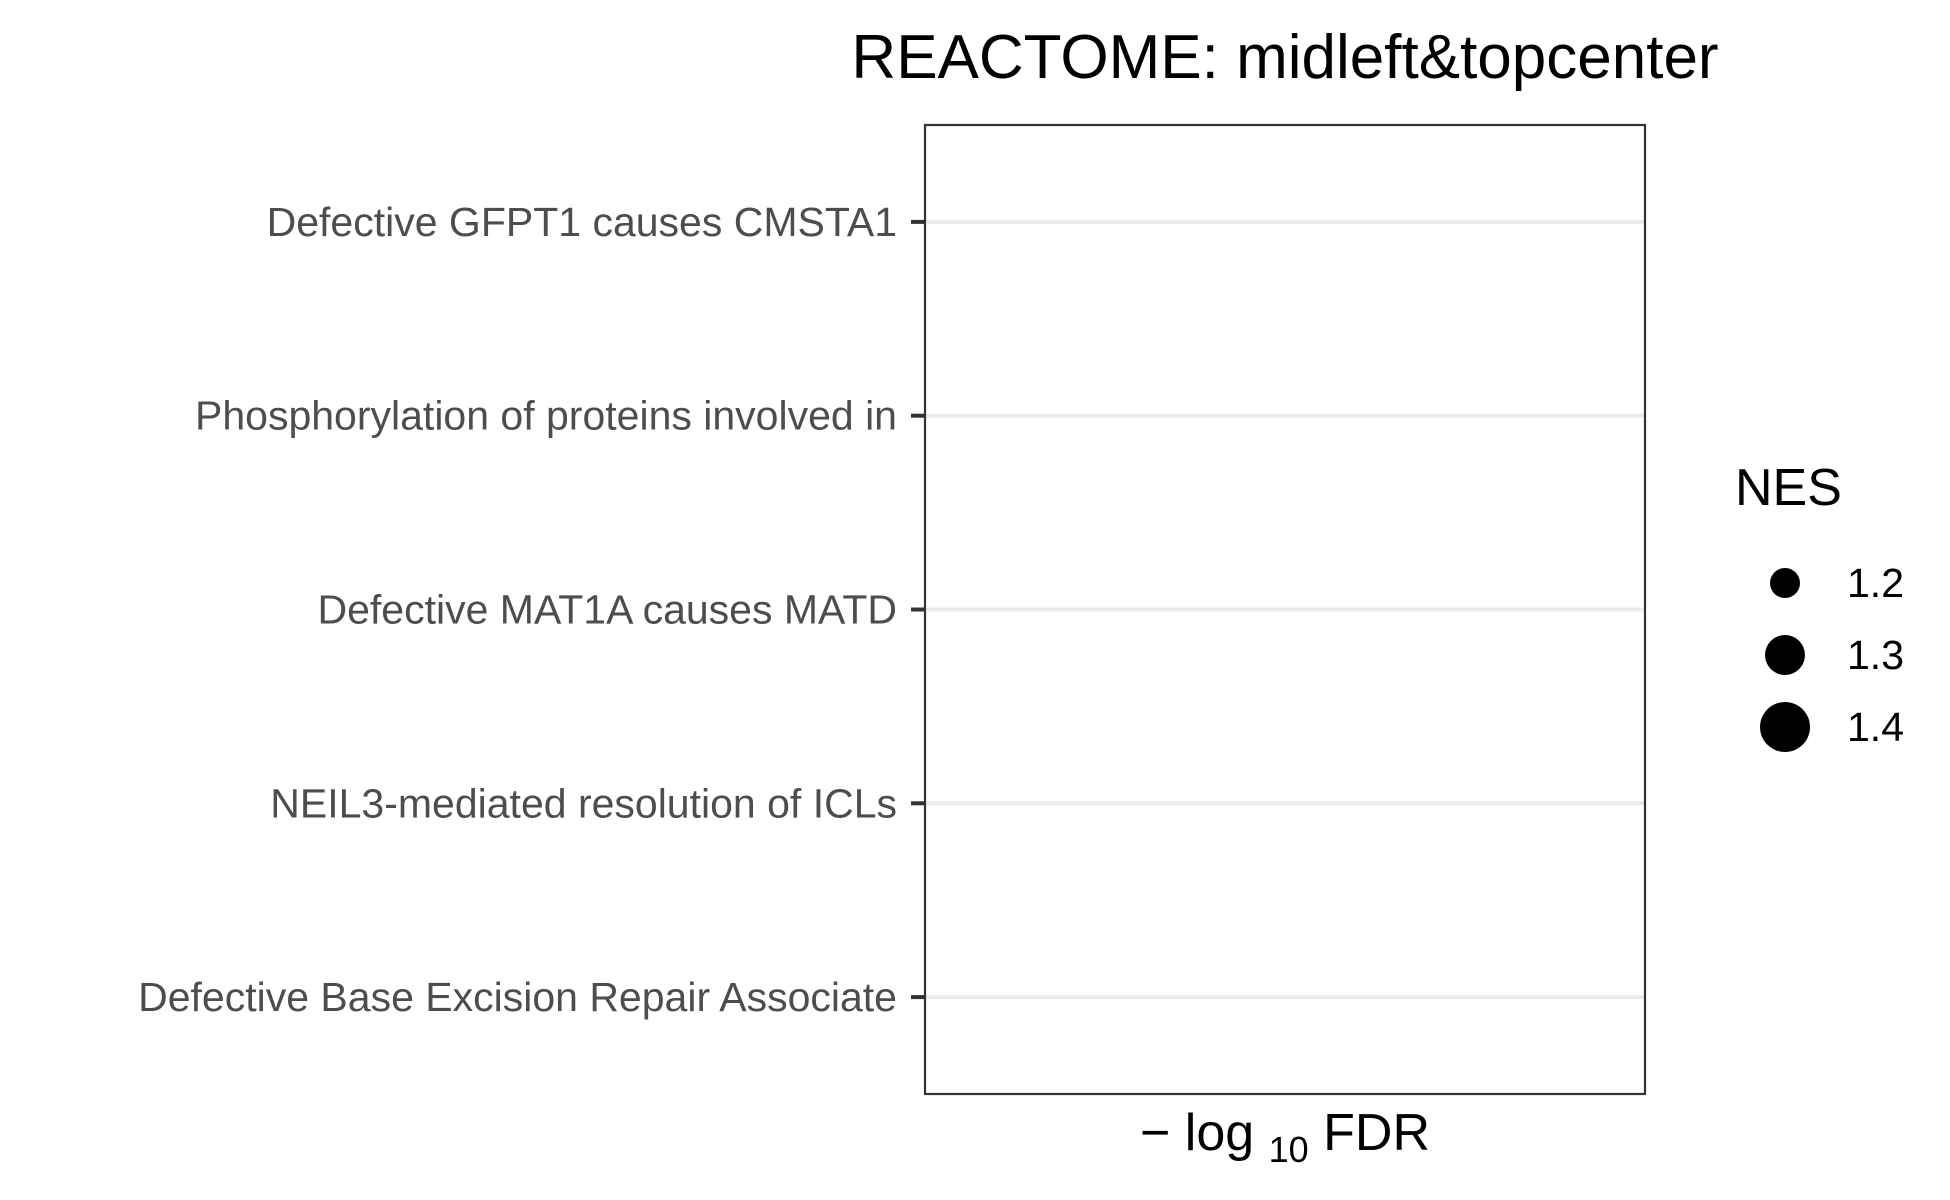 Image resolution: width=1950 pixels, height=1200 pixels. I want to click on legend: NES 1.2 1.3 1.4, so click(1819, 605).